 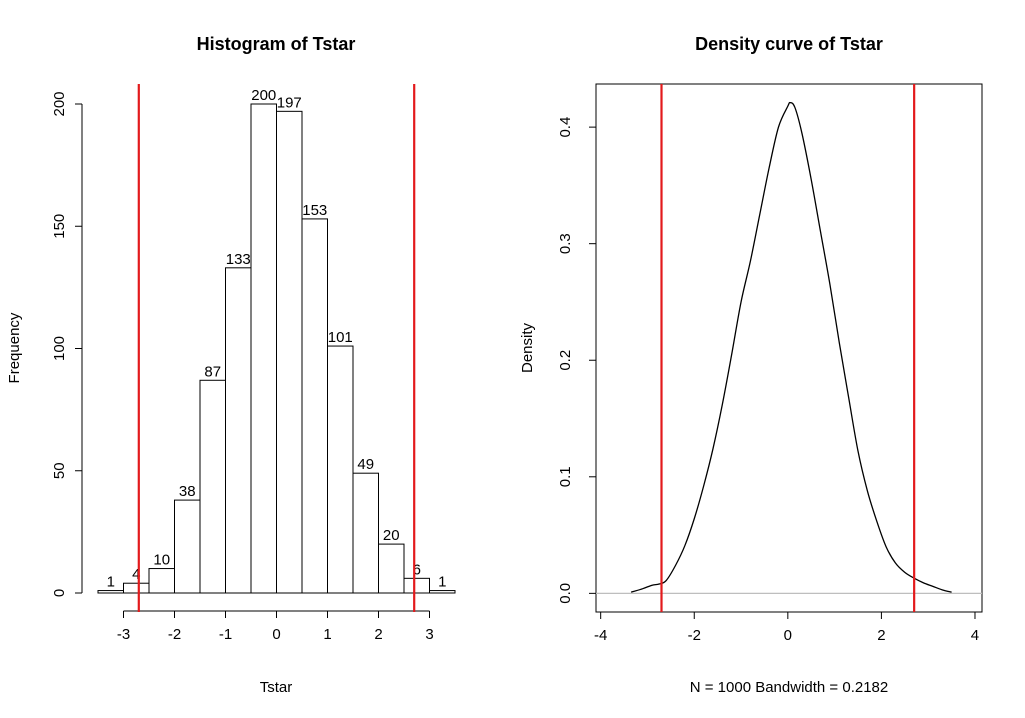 What do you see at coordinates (576, 360) in the screenshot?
I see `density-y-axis: 0.0 0.1 0.2 0.3 0.4` at bounding box center [576, 360].